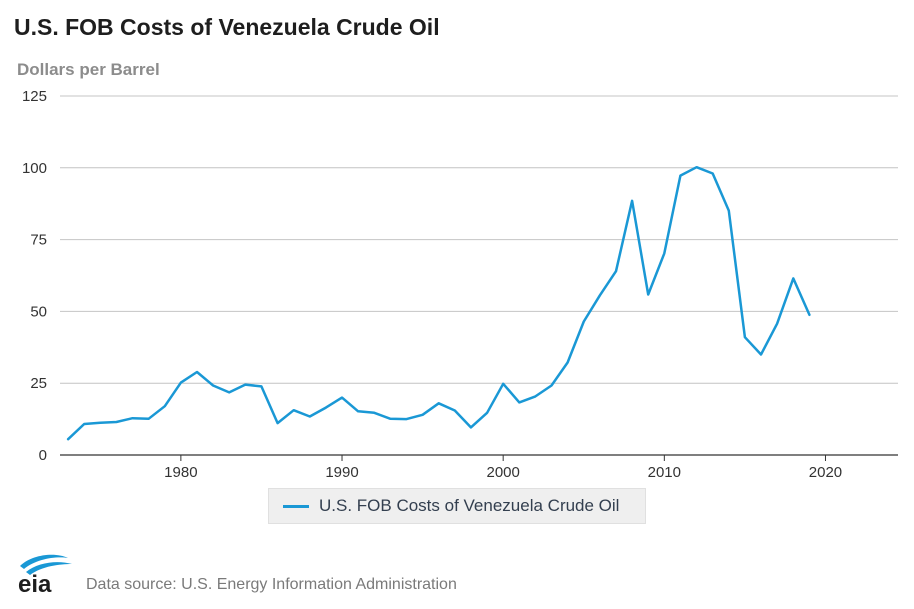 The height and width of the screenshot is (609, 914). I want to click on eia-logo-icon: eia, so click(45, 576).